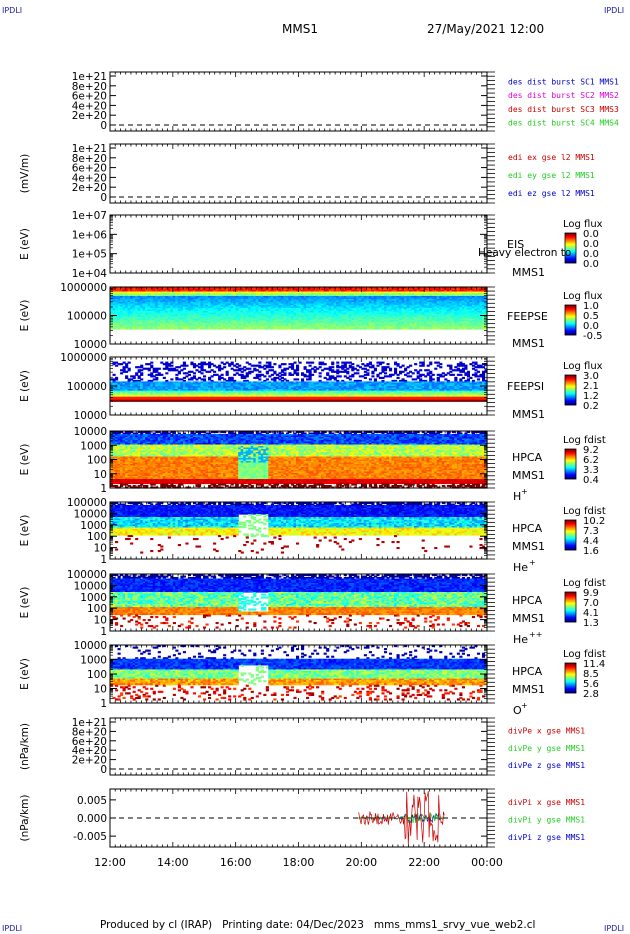  Describe the element at coordinates (593, 336) in the screenshot. I see `colorbar-tick: -0.5` at that location.